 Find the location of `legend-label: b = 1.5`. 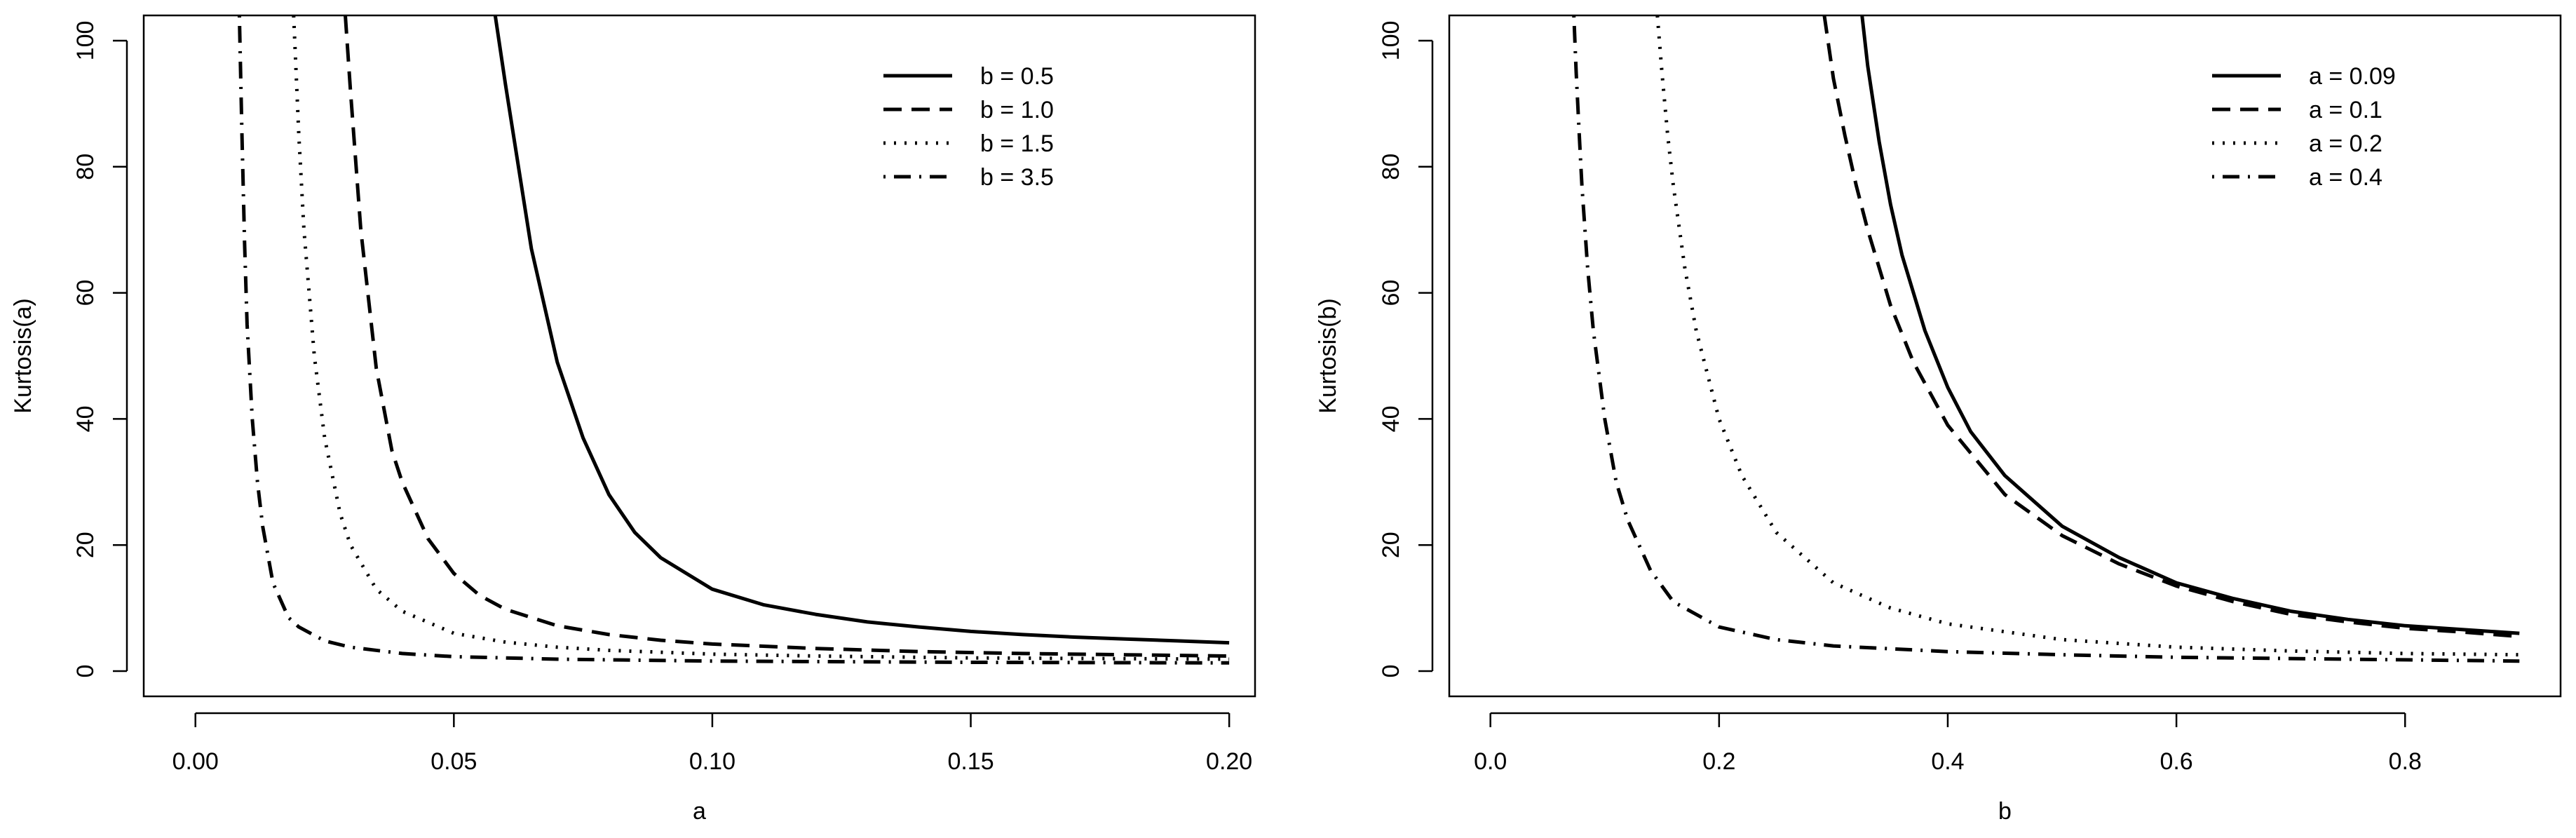

legend-label: b = 1.5 is located at coordinates (1017, 143).